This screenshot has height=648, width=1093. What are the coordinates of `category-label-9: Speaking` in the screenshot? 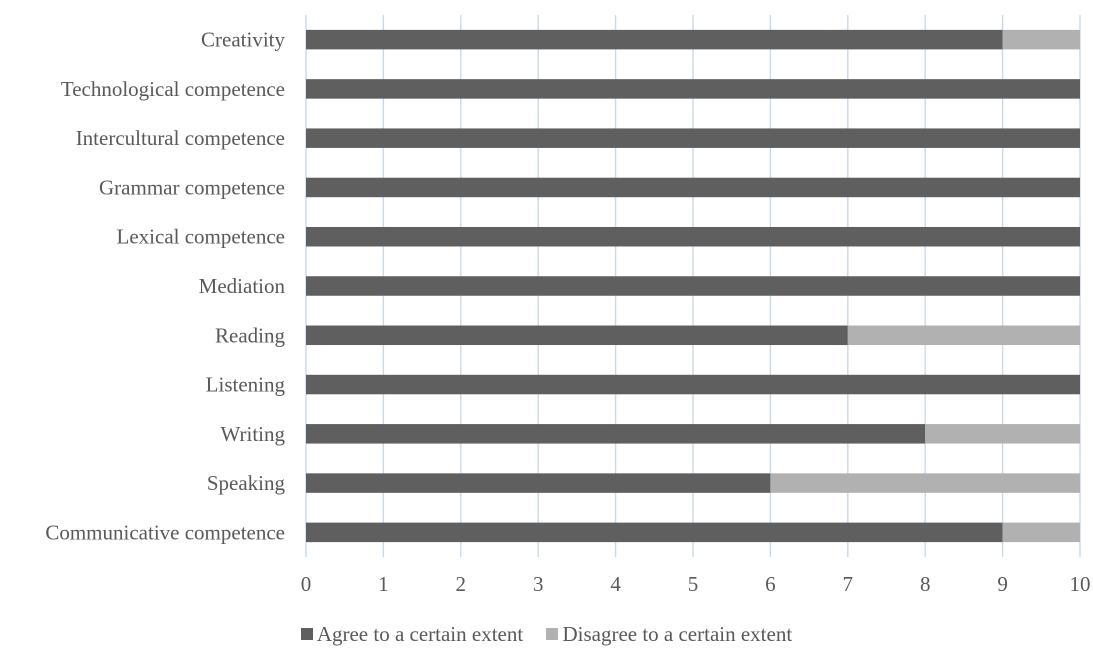 It's located at (246, 483).